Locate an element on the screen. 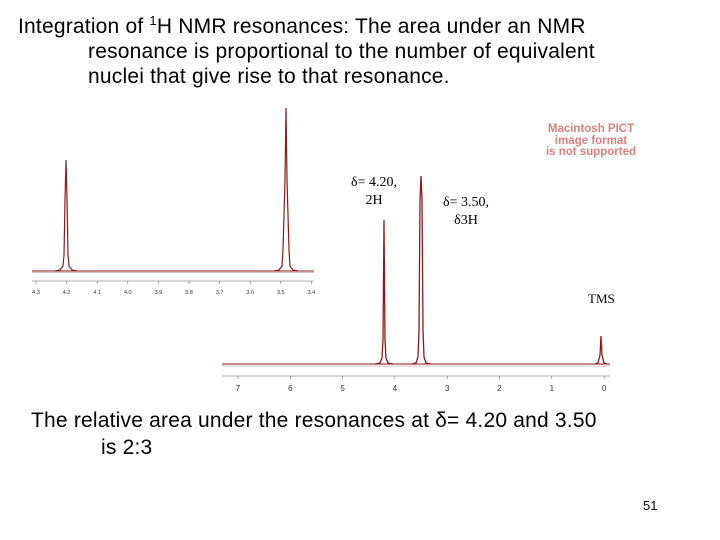  pict-line-2: image format is located at coordinates (591, 140).